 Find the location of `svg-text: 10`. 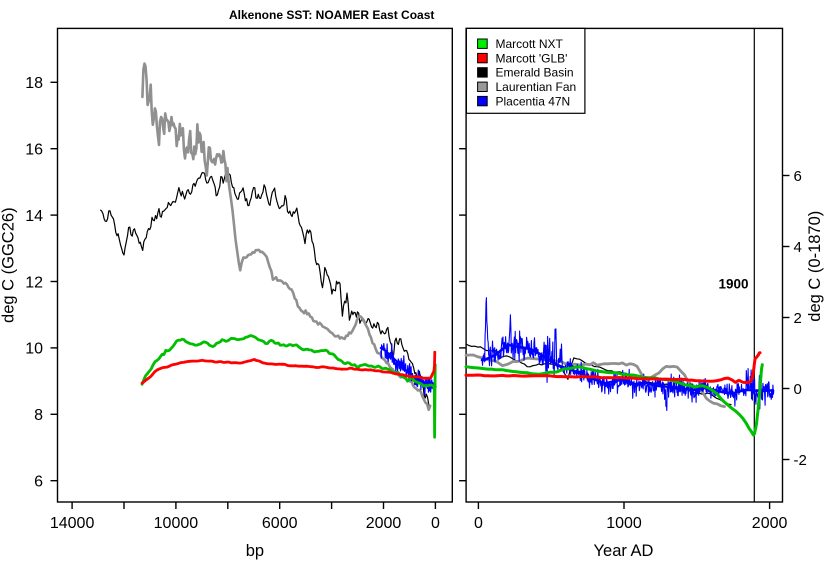

svg-text: 10 is located at coordinates (34, 349).